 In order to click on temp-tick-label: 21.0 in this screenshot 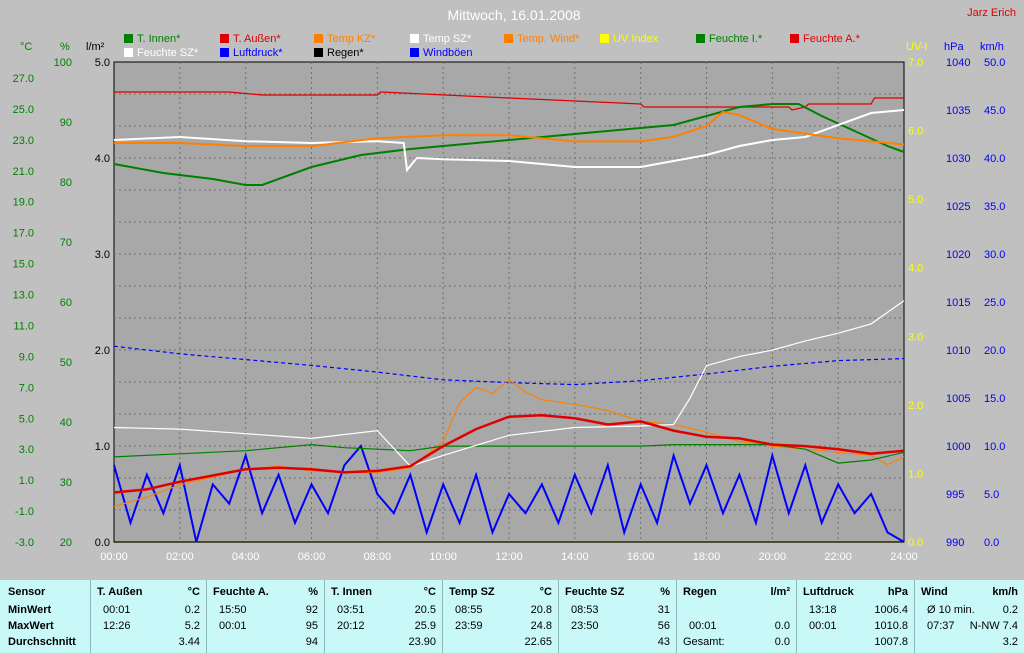, I will do `click(23, 172)`.